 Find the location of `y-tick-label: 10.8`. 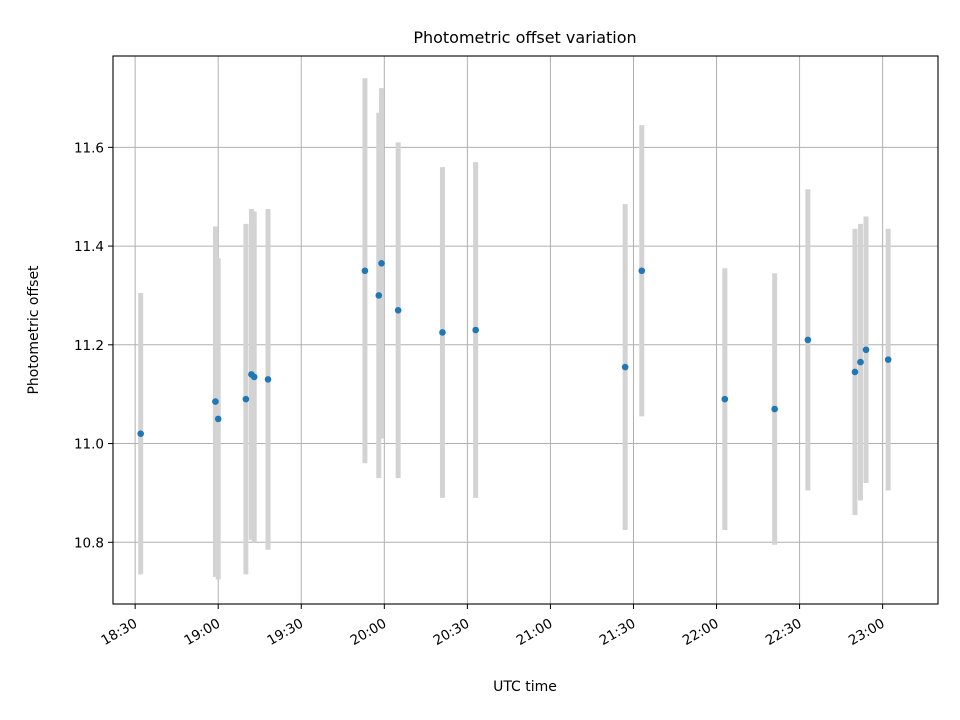

y-tick-label: 10.8 is located at coordinates (89, 543).